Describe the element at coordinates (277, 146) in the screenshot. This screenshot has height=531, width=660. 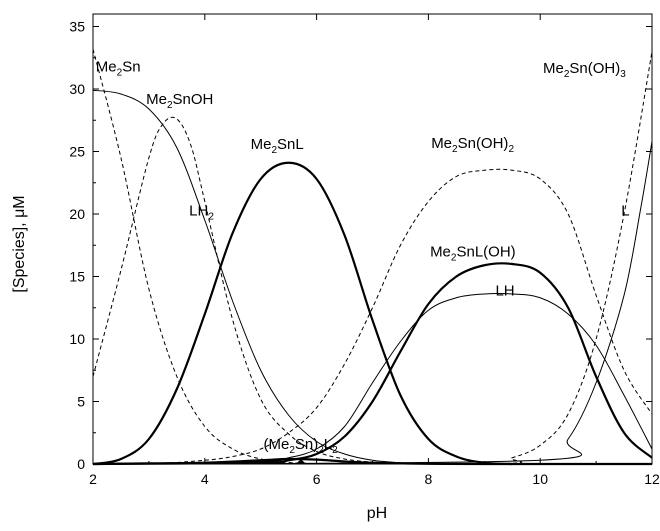
I see `series-label: Me2SnL` at that location.